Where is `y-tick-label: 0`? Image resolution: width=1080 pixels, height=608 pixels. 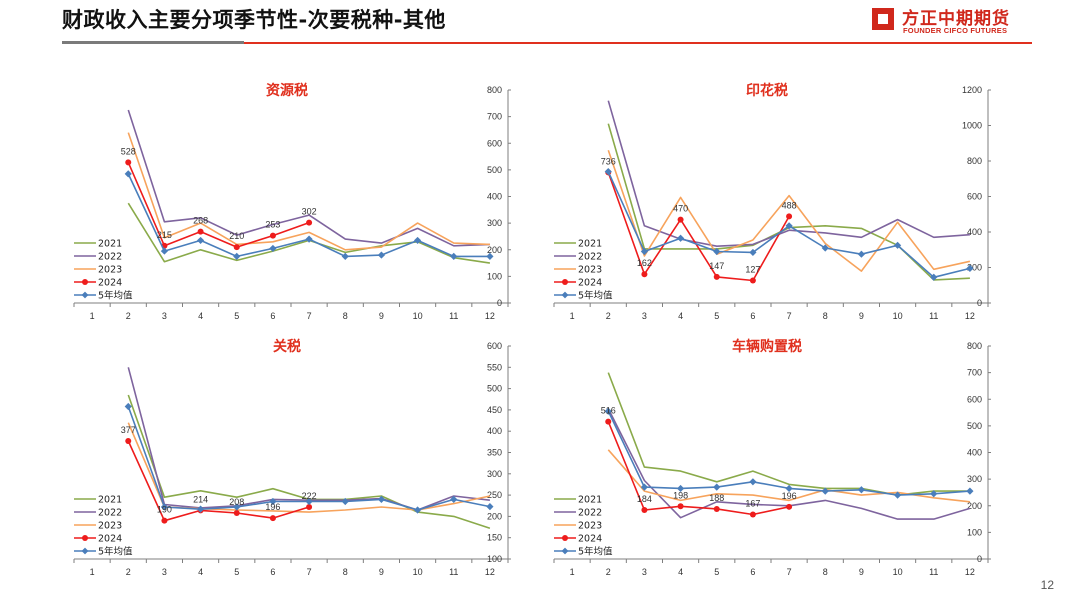
y-tick-label: 0 is located at coordinates (979, 559).